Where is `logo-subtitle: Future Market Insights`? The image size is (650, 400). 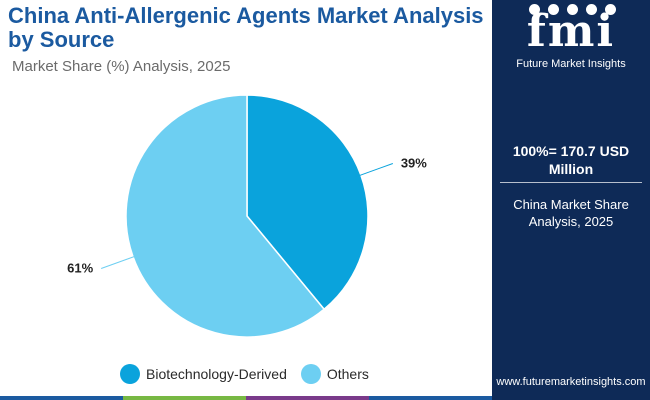 logo-subtitle: Future Market Insights is located at coordinates (571, 64).